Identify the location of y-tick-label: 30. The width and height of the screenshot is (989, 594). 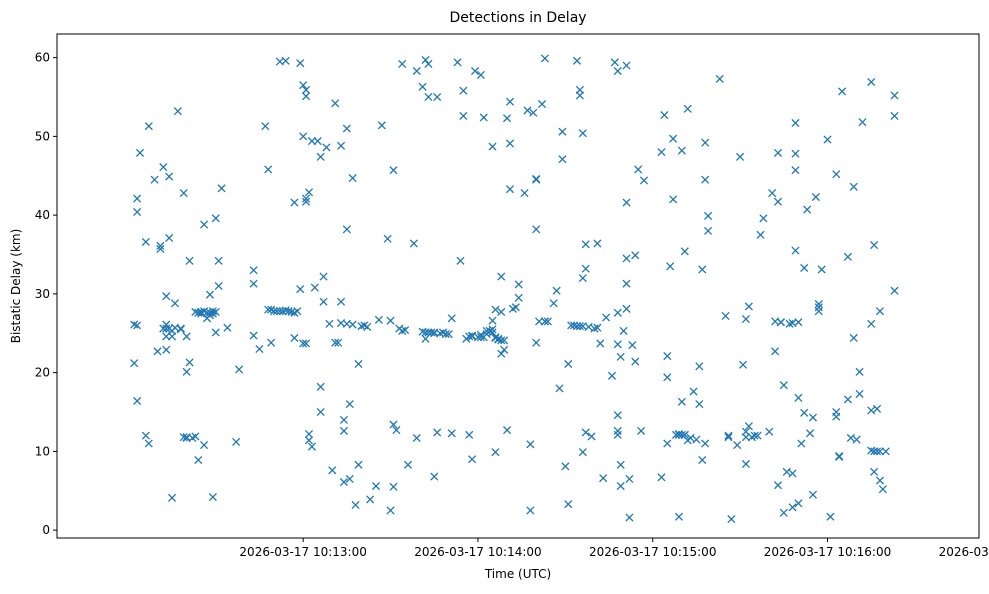
(42, 294).